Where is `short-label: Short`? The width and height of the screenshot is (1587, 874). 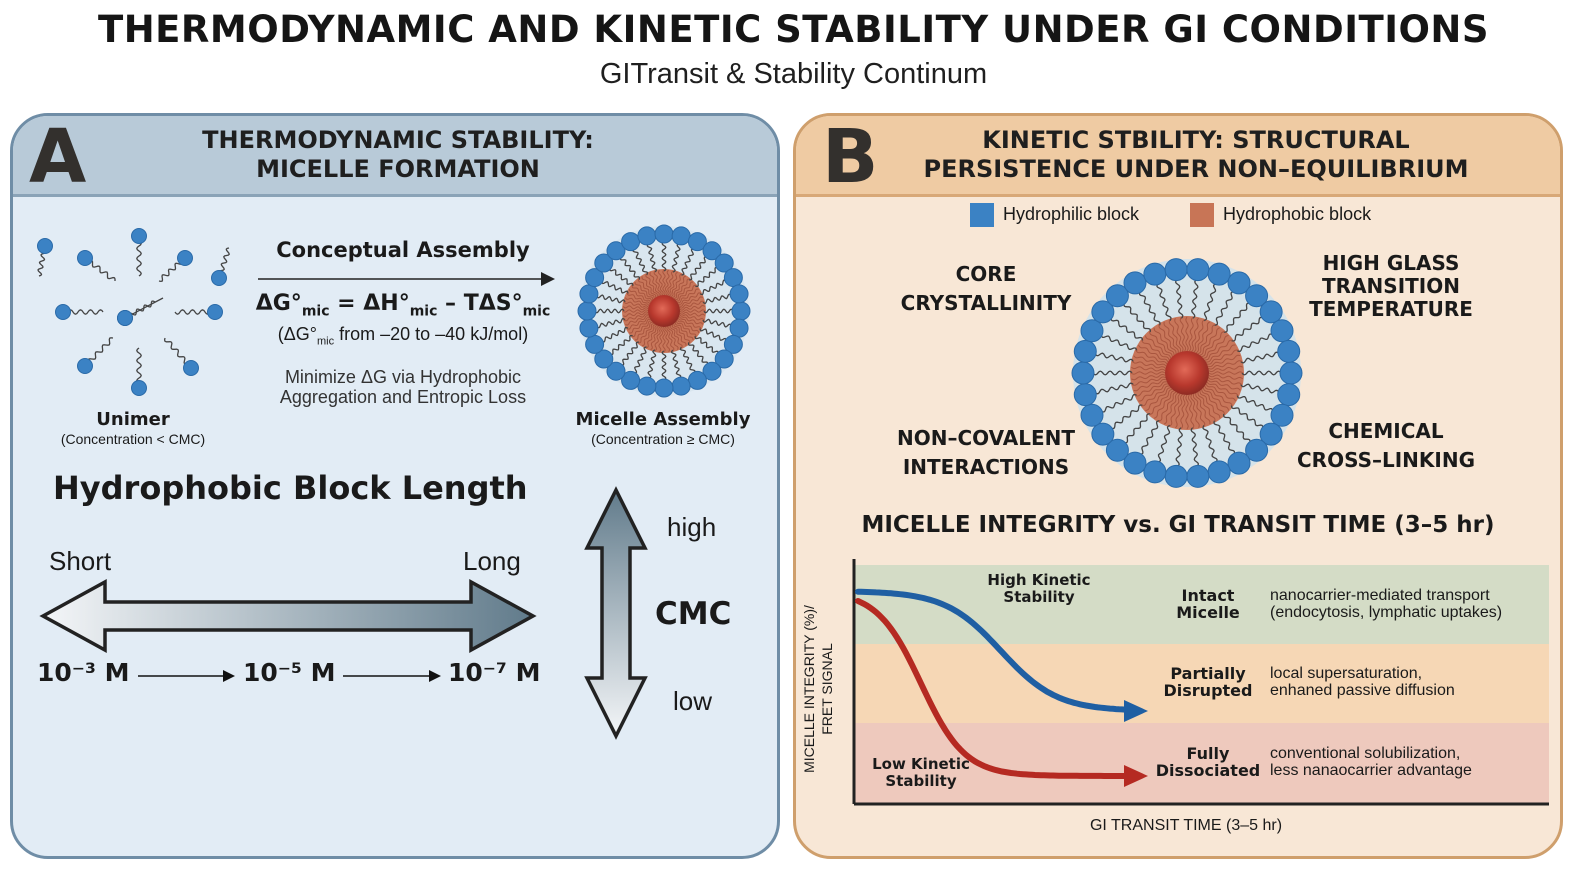
short-label: Short is located at coordinates (80, 561).